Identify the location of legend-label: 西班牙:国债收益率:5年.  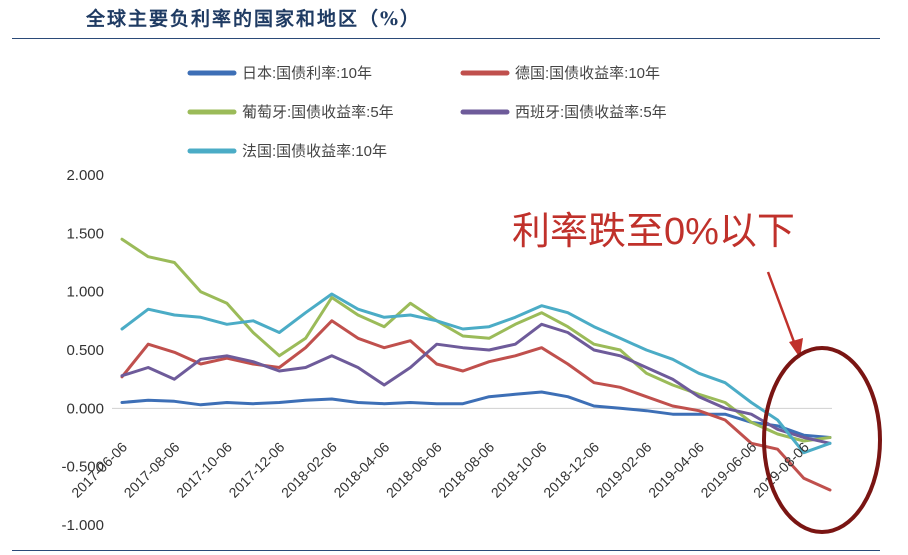
(591, 112).